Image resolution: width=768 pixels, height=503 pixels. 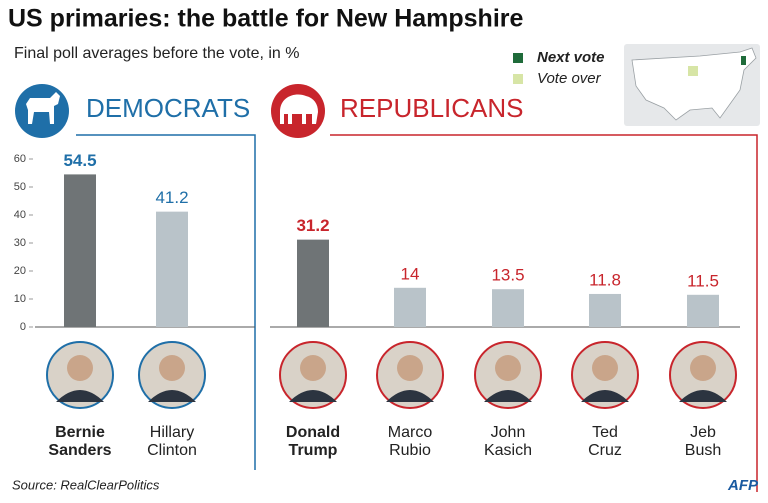 What do you see at coordinates (508, 441) in the screenshot?
I see `candidate-name: John Kasich` at bounding box center [508, 441].